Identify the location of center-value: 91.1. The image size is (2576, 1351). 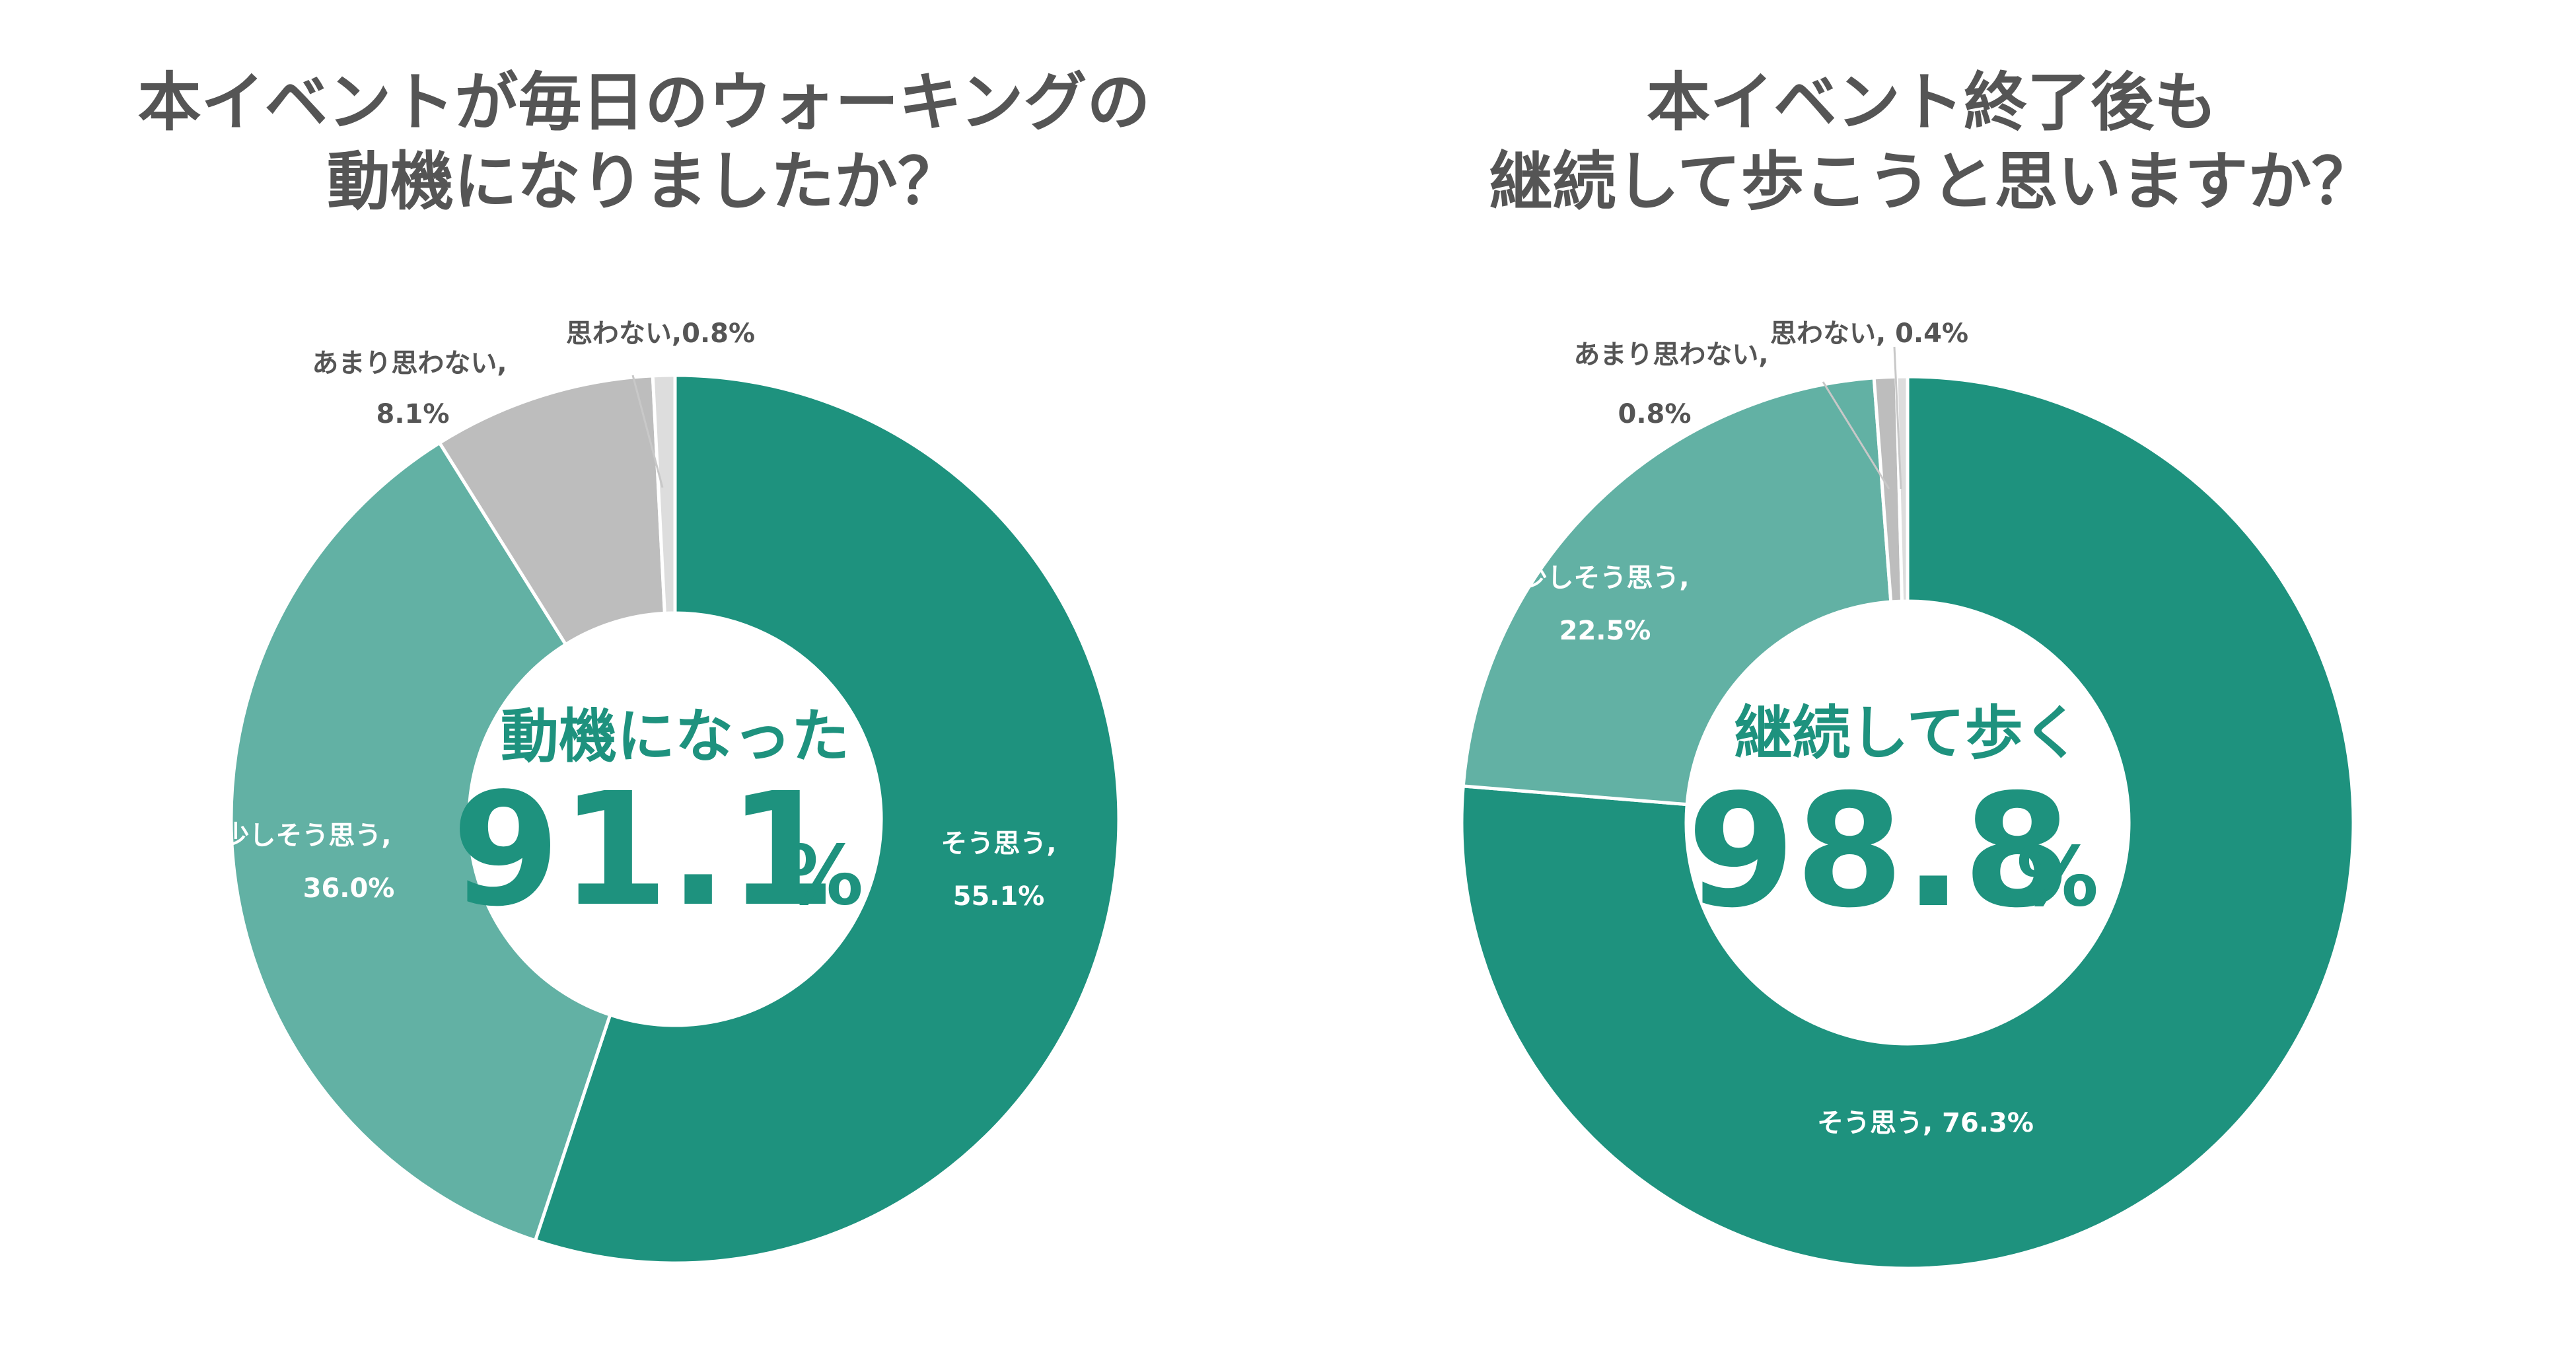
(644, 850).